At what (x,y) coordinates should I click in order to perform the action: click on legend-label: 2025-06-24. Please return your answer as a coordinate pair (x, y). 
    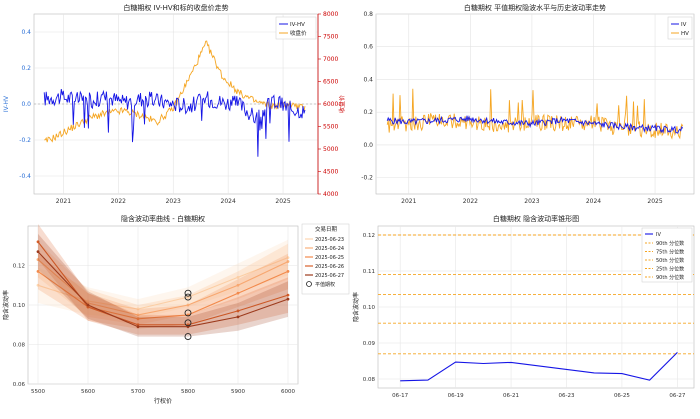
    Looking at the image, I should click on (329, 249).